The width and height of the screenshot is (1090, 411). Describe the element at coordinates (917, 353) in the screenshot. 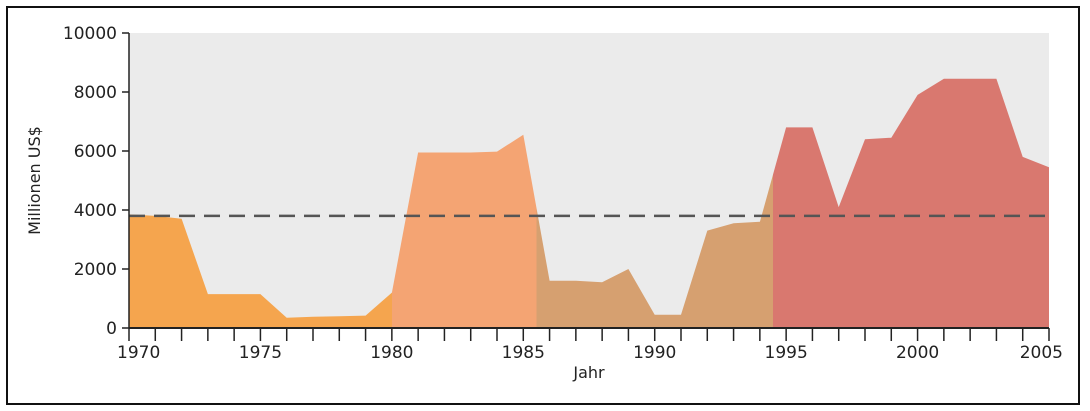

I see `x-tick-label: 2000` at that location.